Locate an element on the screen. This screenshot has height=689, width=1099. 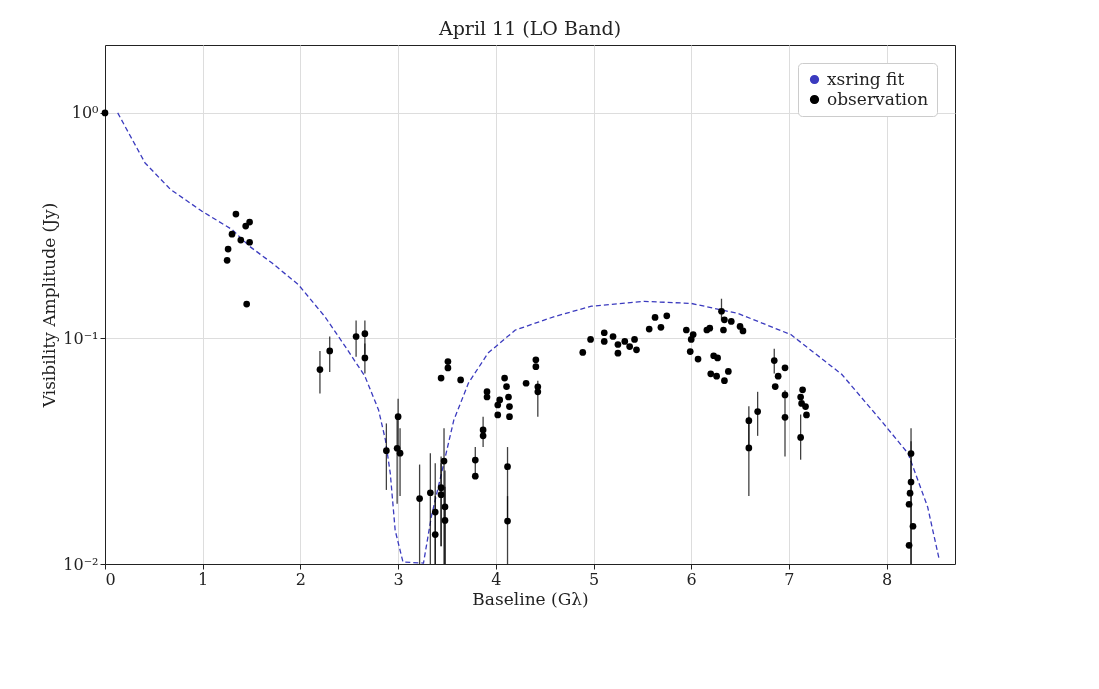
x-tick-label: 8 is located at coordinates (887, 579).